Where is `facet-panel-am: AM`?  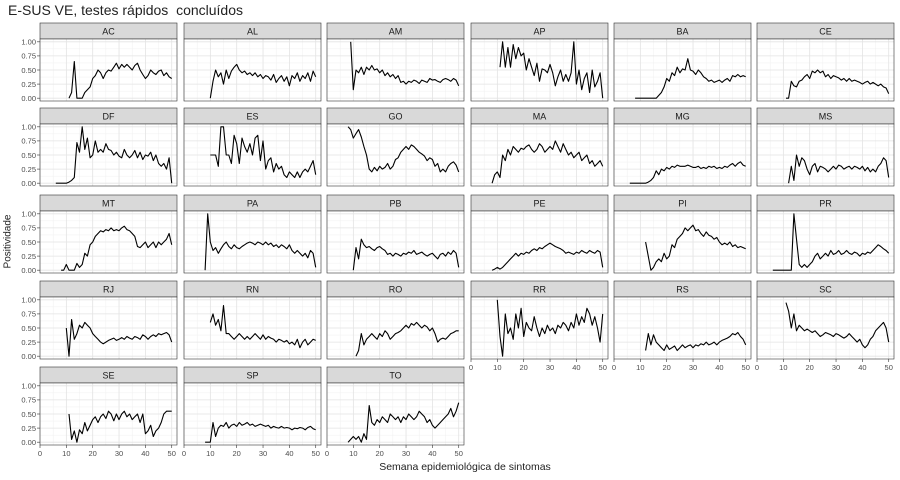 facet-panel-am: AM is located at coordinates (395, 62).